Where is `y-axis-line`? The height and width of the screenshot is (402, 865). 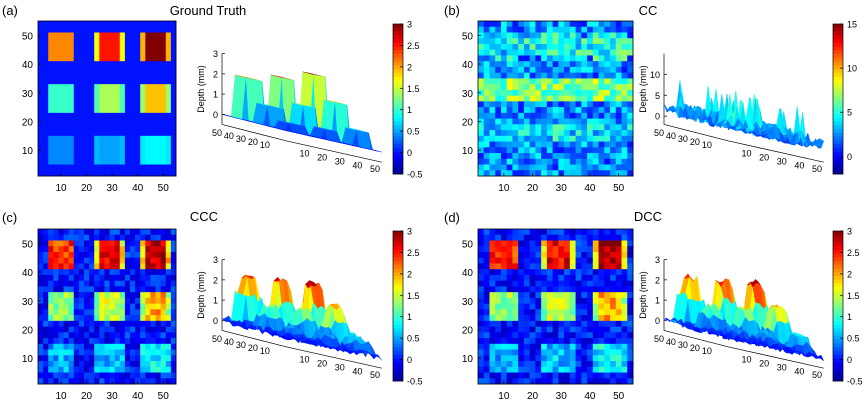
y-axis-line is located at coordinates (254, 339).